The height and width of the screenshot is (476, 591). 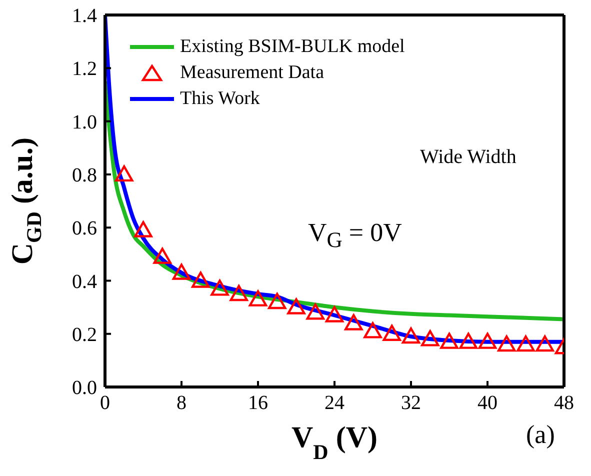 What do you see at coordinates (105, 403) in the screenshot?
I see `x-tick-label: 0` at bounding box center [105, 403].